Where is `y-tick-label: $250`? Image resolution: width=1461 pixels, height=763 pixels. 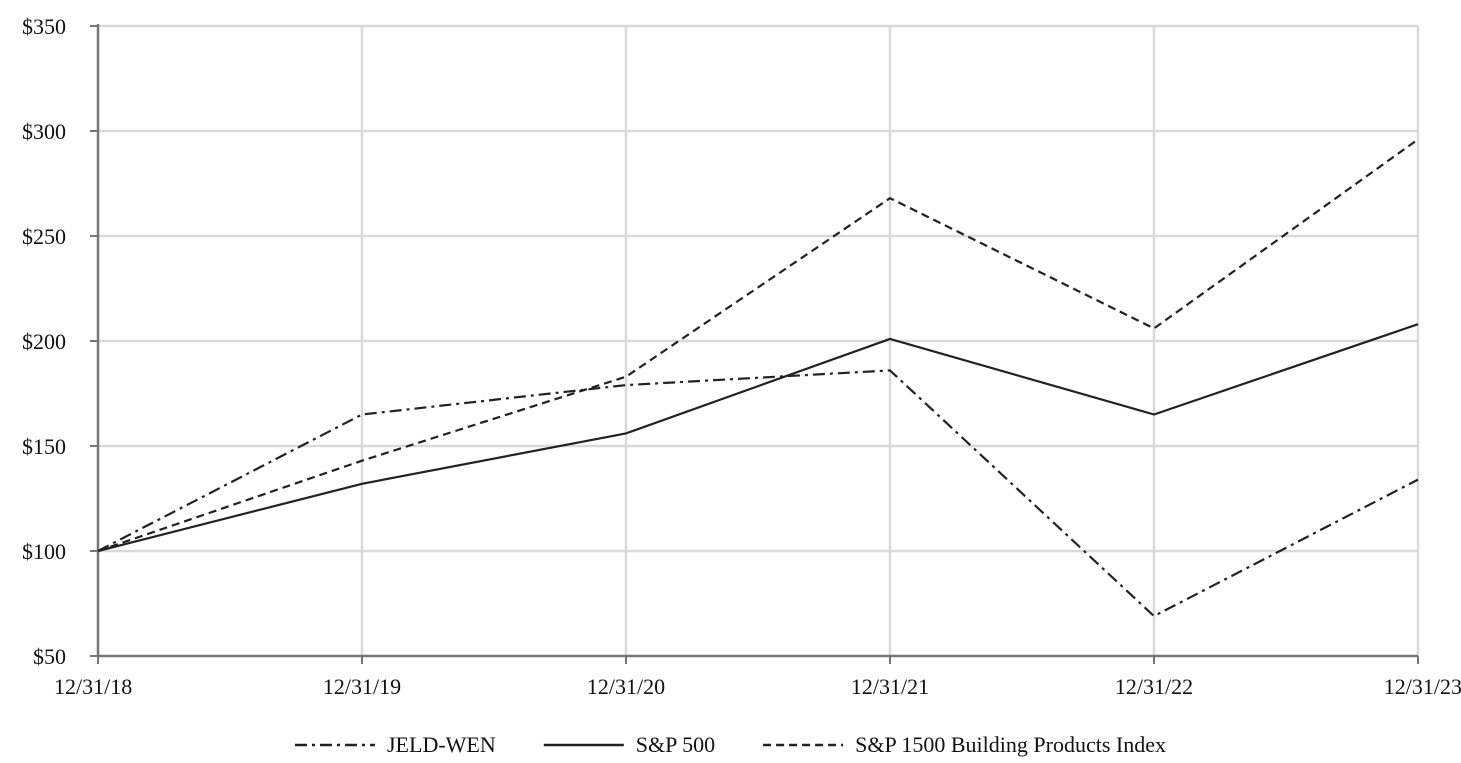
y-tick-label: $250 is located at coordinates (44, 236).